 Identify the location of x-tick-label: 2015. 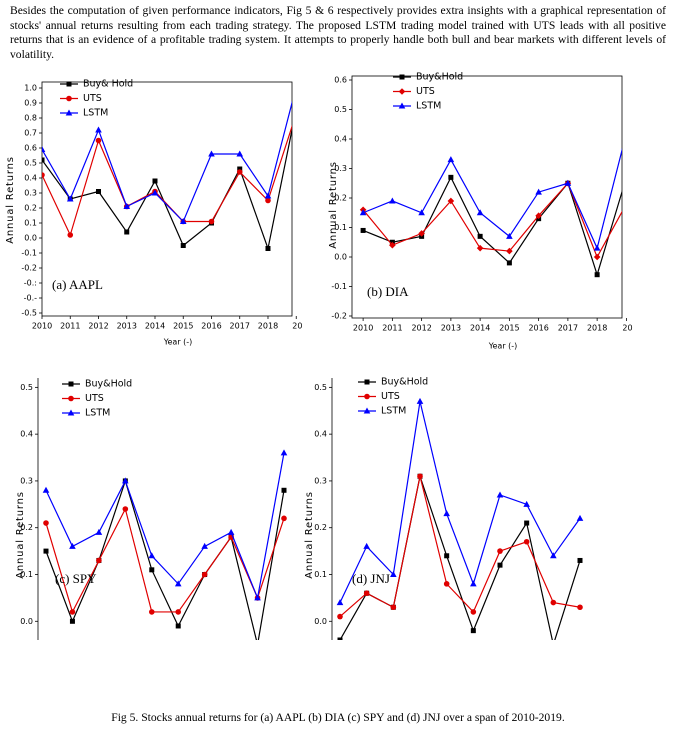
(509, 328).